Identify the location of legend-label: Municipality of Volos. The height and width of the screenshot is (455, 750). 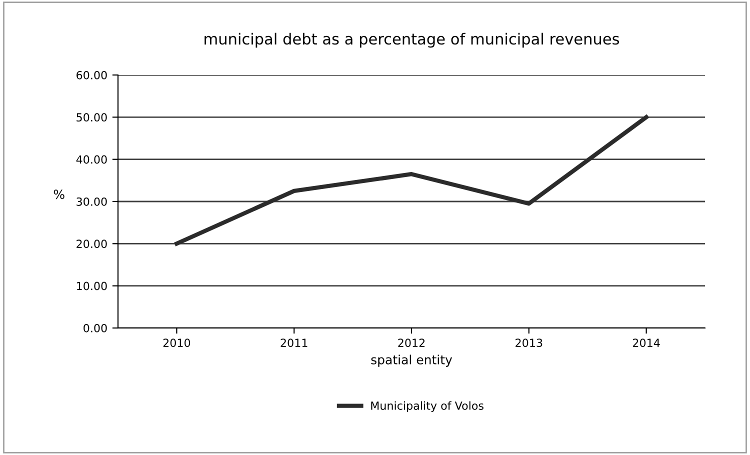
(427, 406).